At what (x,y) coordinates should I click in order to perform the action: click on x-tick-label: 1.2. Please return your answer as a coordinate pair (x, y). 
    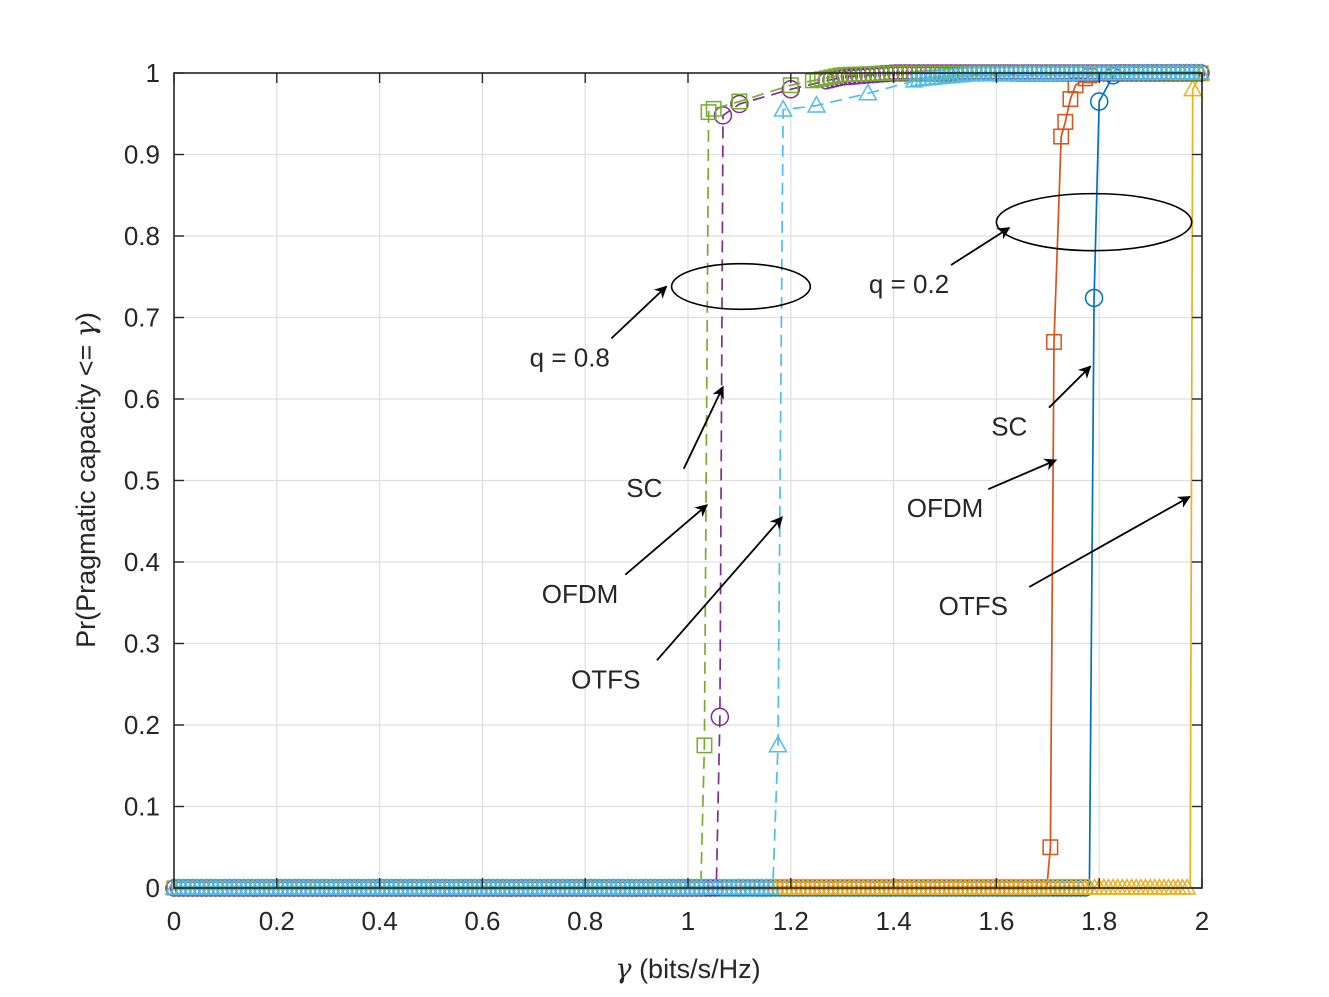
    Looking at the image, I should click on (791, 921).